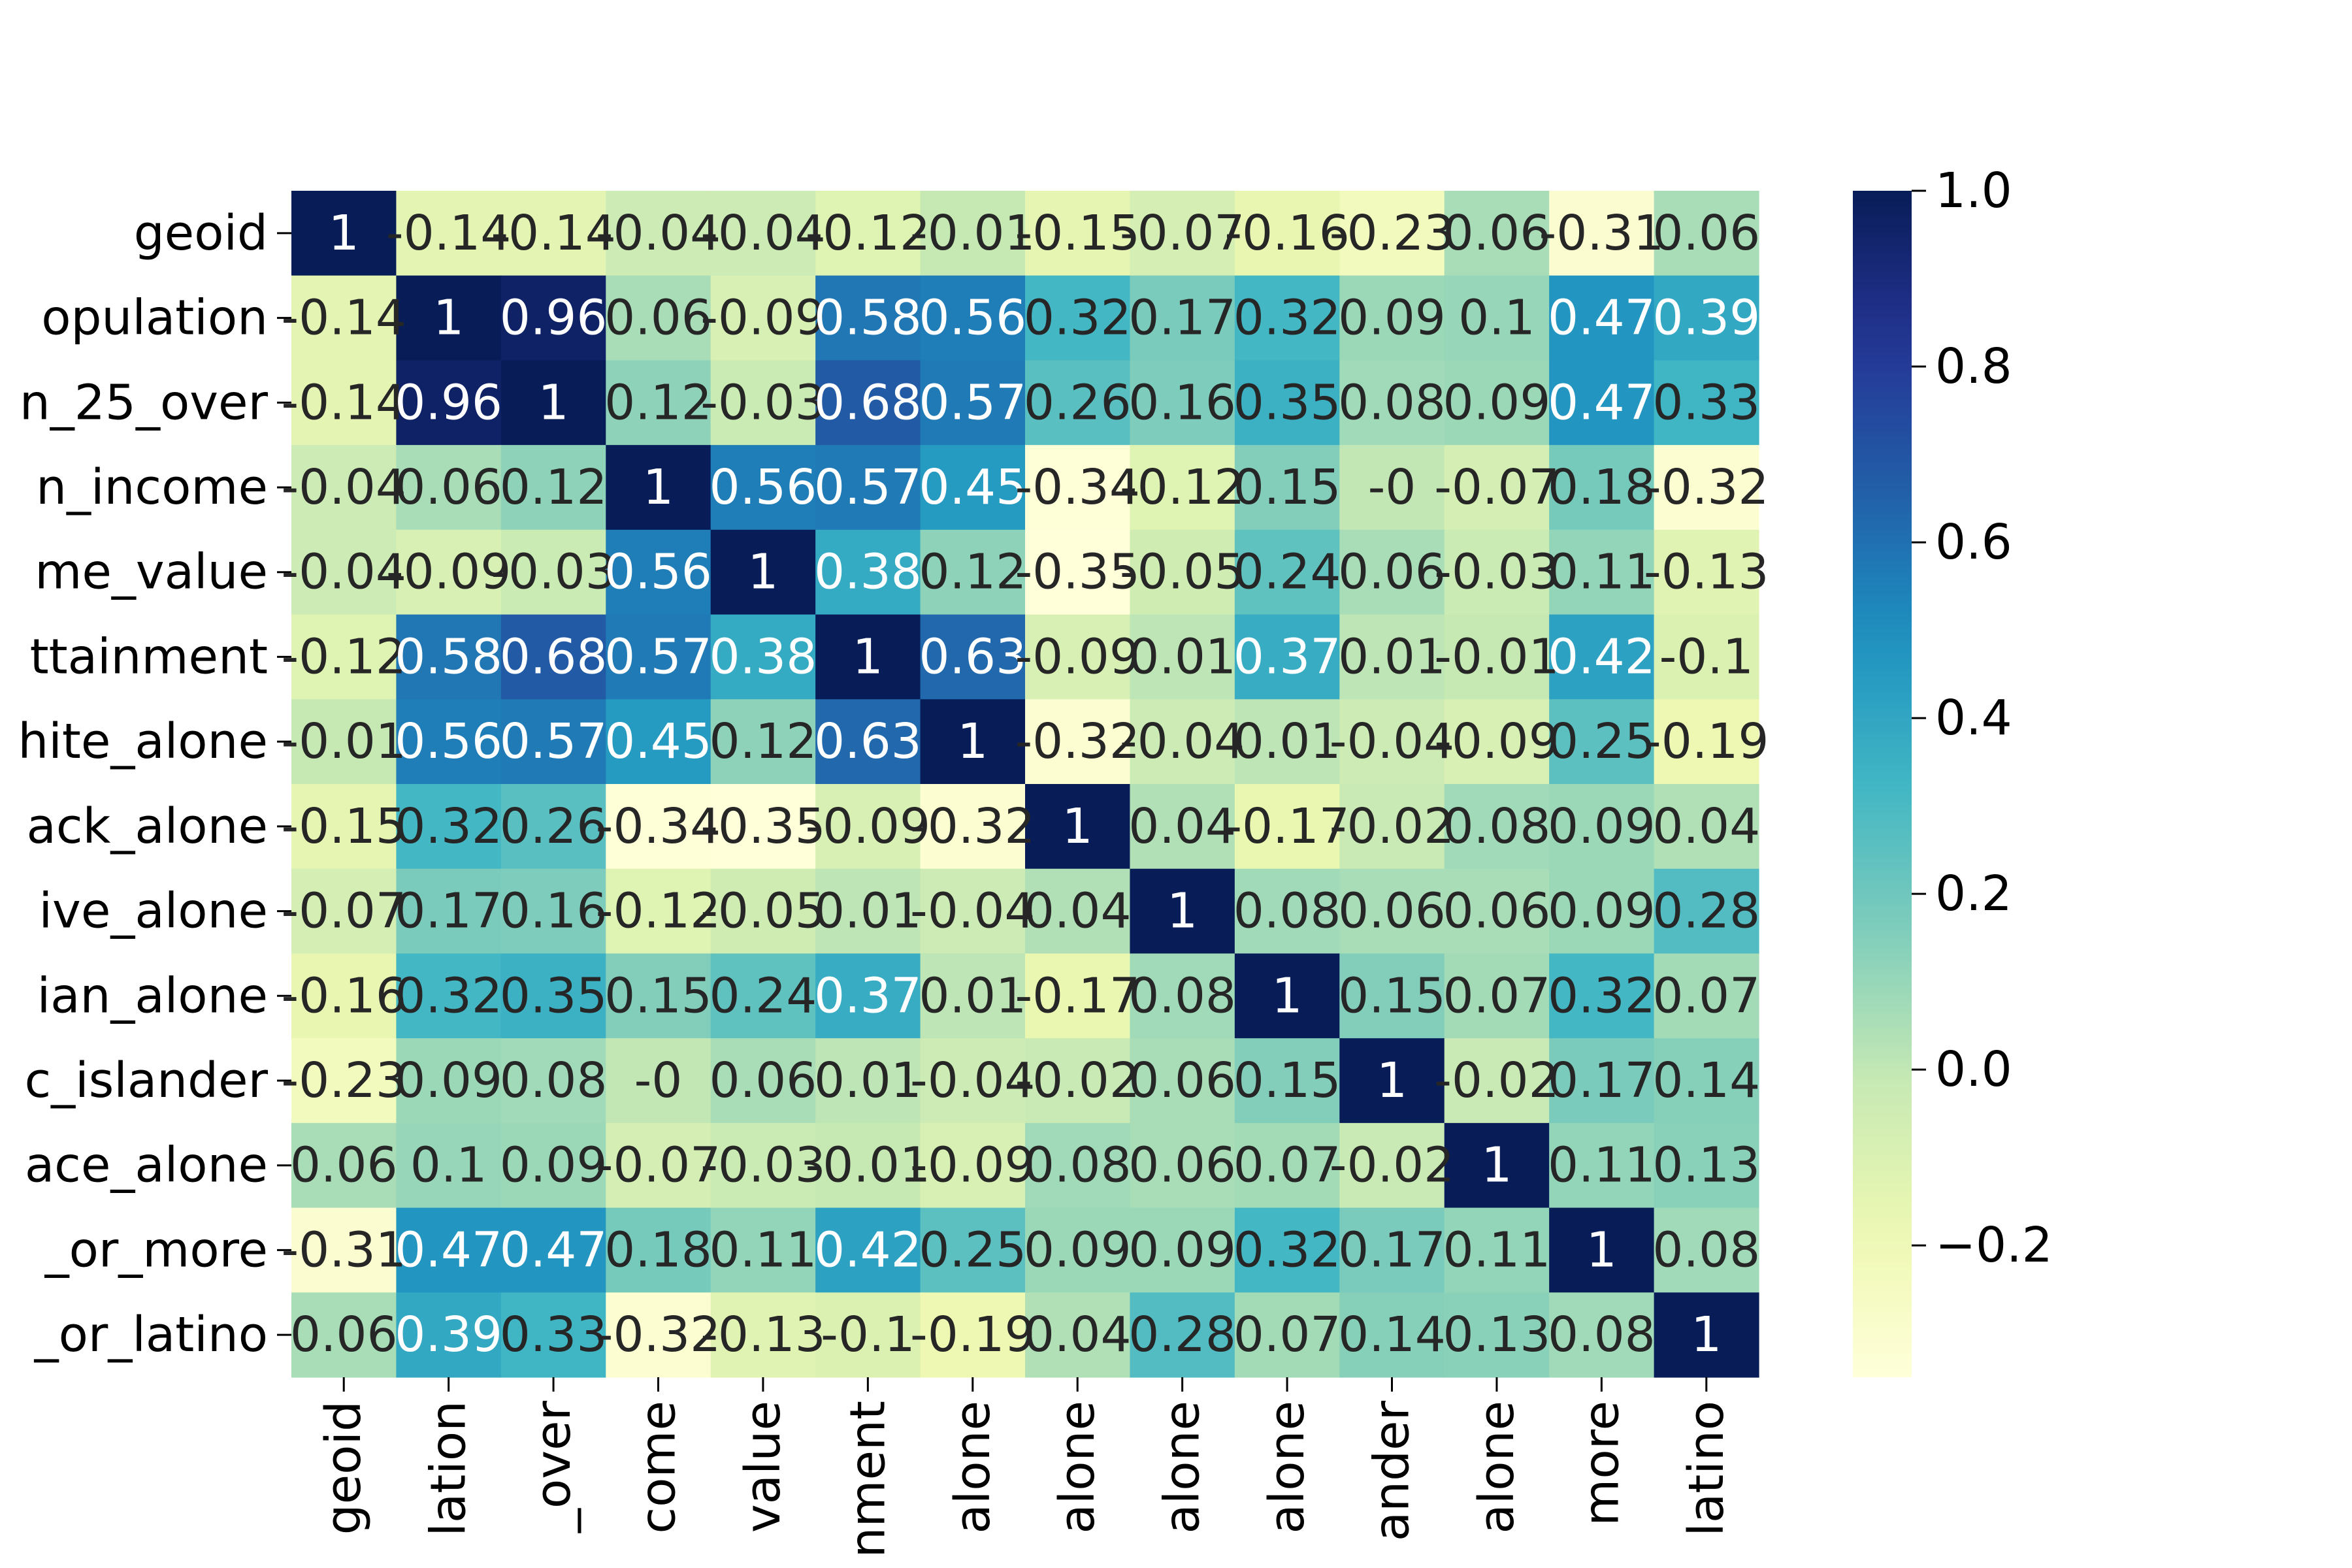 Image resolution: width=2352 pixels, height=1568 pixels. What do you see at coordinates (973, 1467) in the screenshot?
I see `column-tick-label: alone` at bounding box center [973, 1467].